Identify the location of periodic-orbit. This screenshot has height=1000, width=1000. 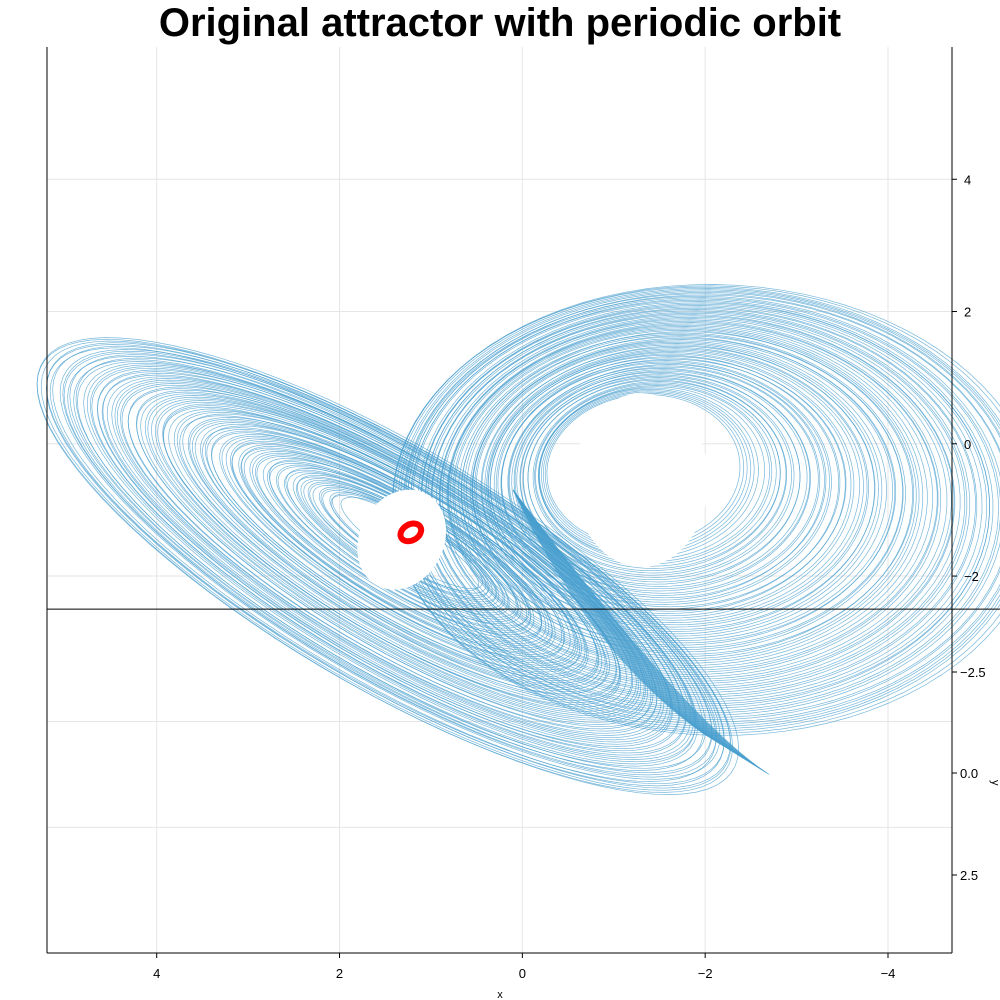
(411, 532).